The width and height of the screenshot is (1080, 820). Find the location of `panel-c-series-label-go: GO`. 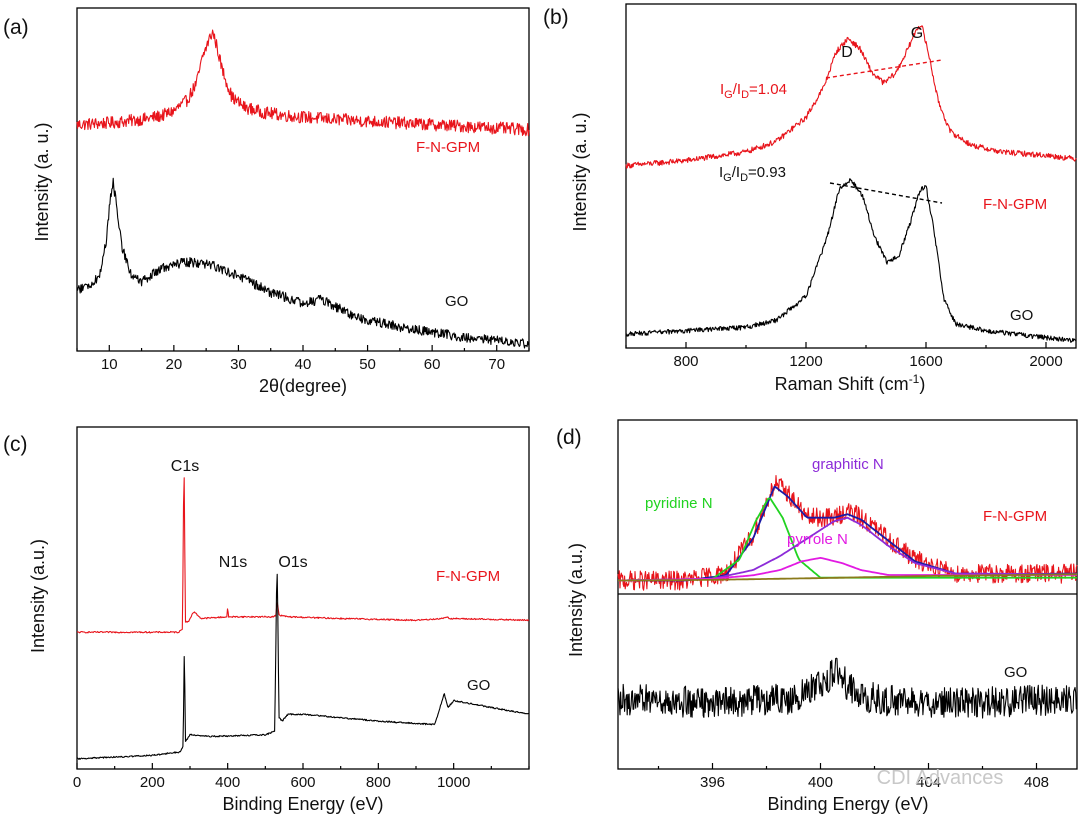

panel-c-series-label-go: GO is located at coordinates (478, 685).